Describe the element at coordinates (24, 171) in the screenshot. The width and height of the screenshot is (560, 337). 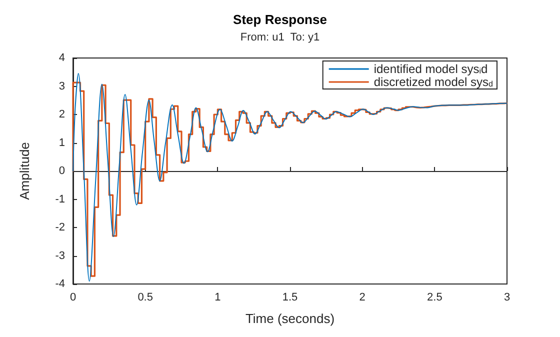
I see `y-axis-title: Amplitude` at that location.